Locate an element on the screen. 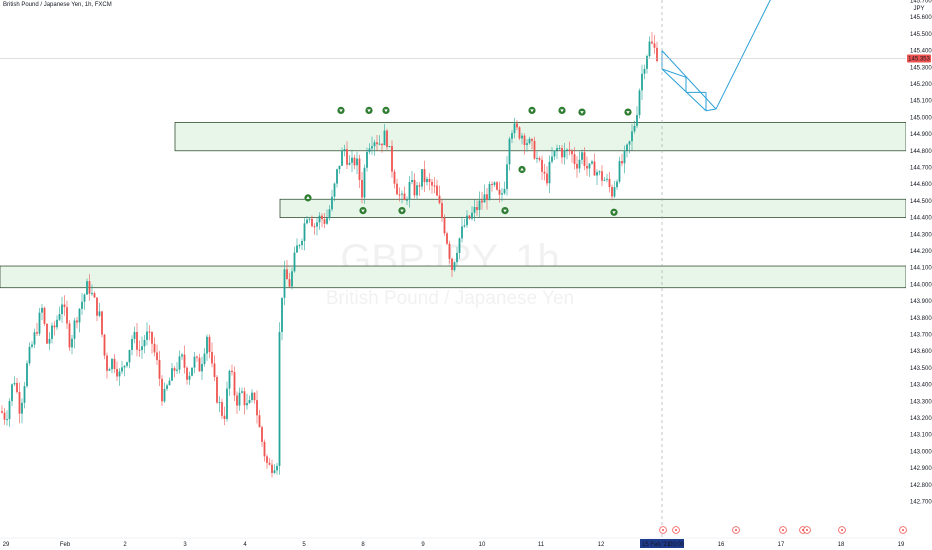  time-tick-label: 12 is located at coordinates (601, 545).